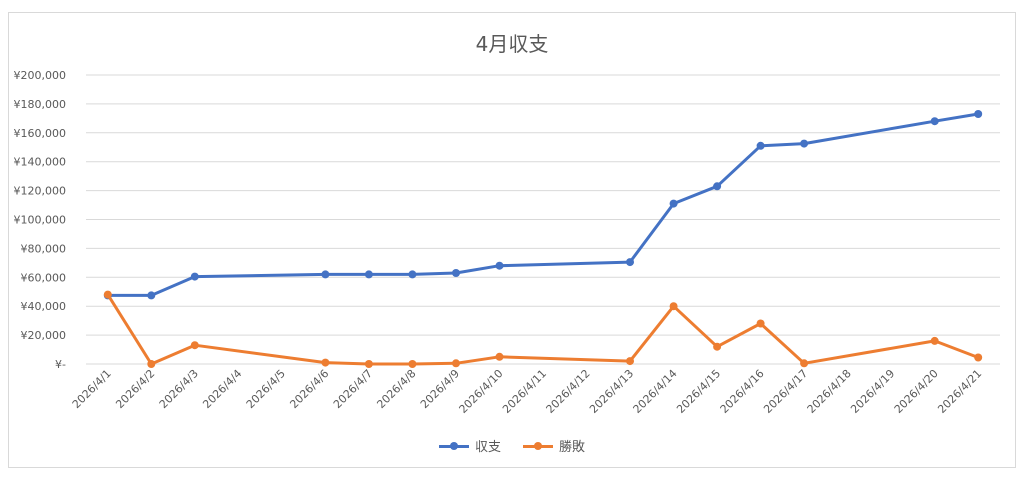 The height and width of the screenshot is (482, 1024). What do you see at coordinates (353, 389) in the screenshot?
I see `x-tick-label: 2026/4/7` at bounding box center [353, 389].